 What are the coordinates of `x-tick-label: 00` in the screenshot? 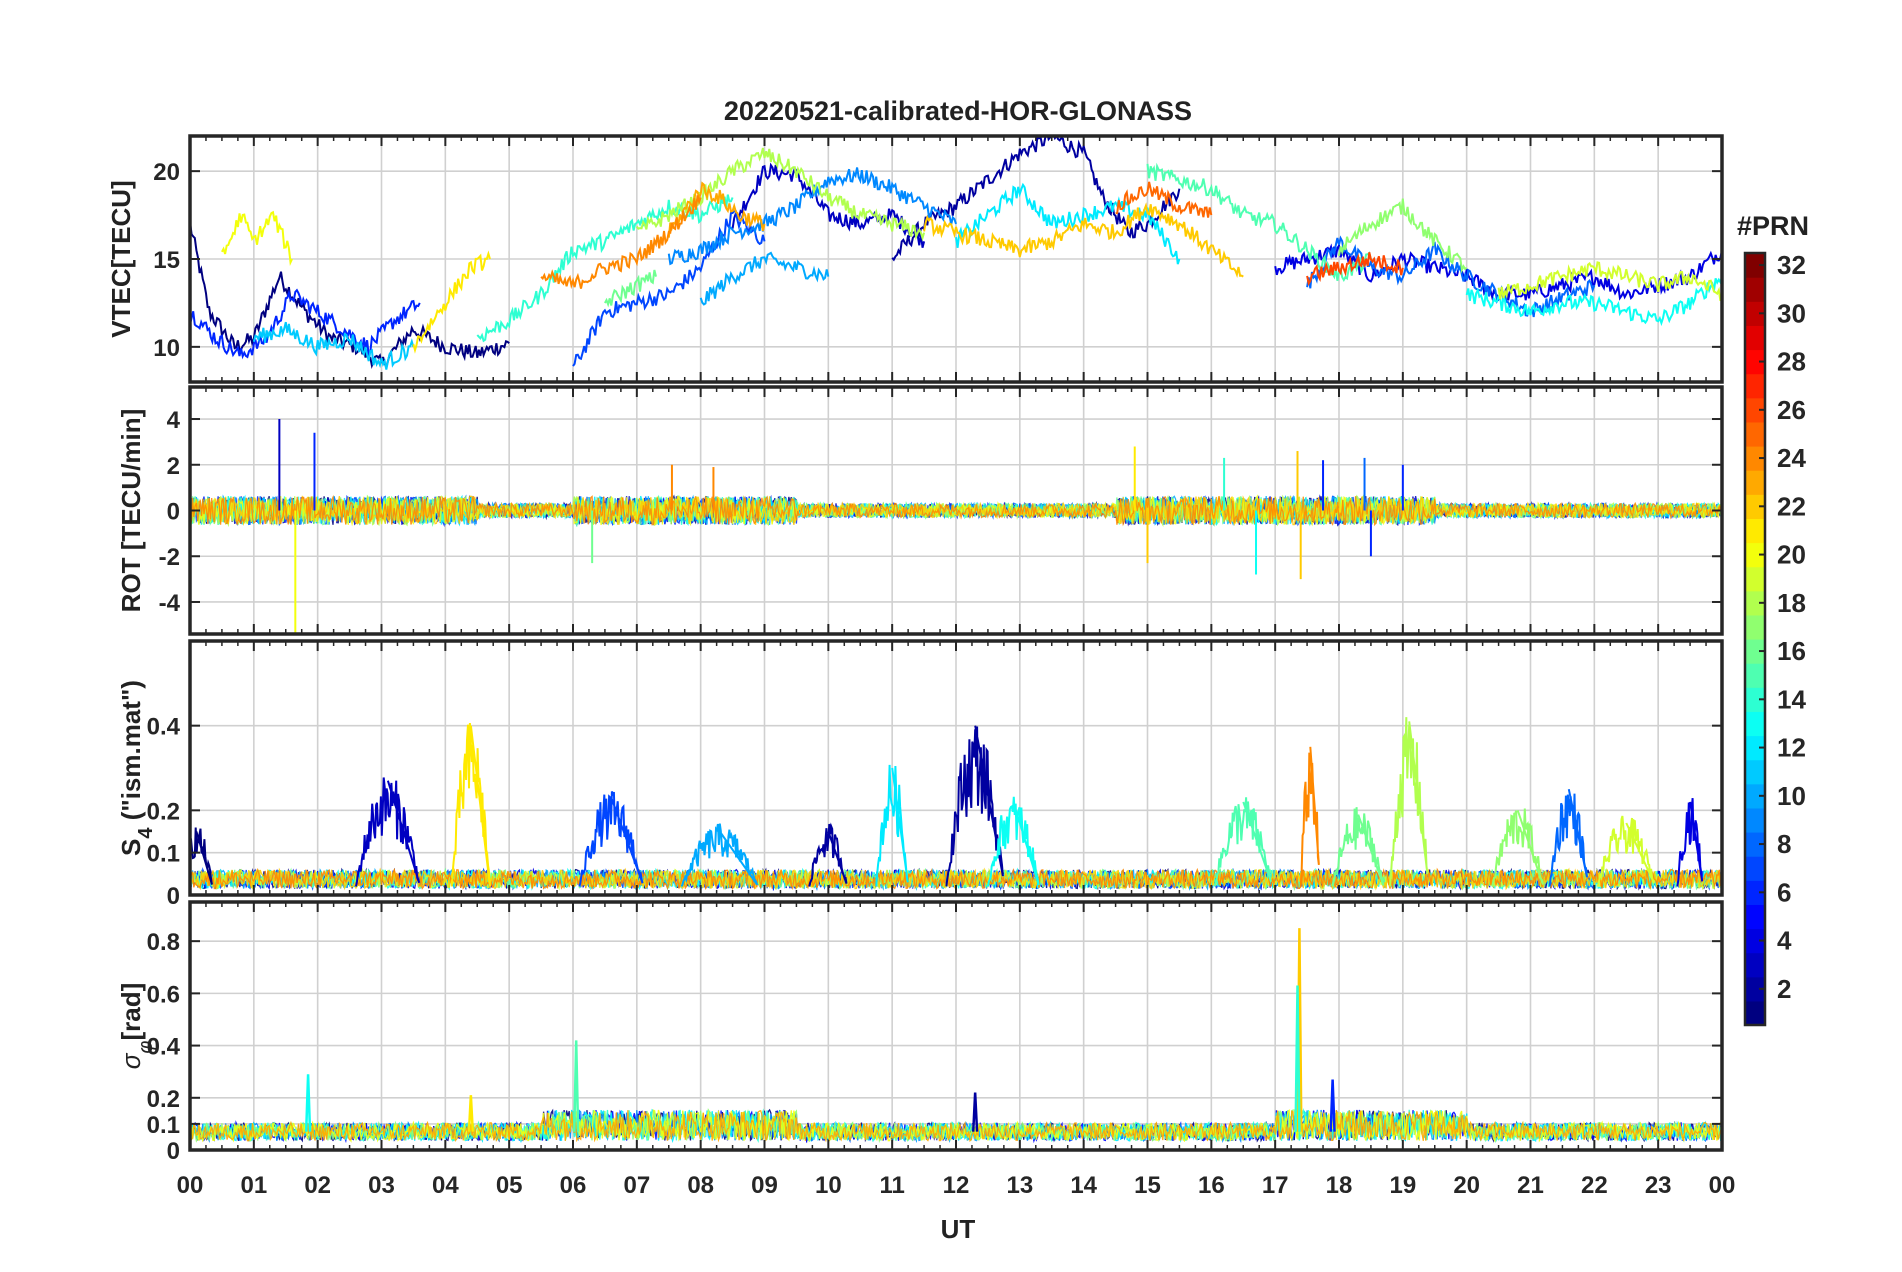 It's located at (1722, 1185).